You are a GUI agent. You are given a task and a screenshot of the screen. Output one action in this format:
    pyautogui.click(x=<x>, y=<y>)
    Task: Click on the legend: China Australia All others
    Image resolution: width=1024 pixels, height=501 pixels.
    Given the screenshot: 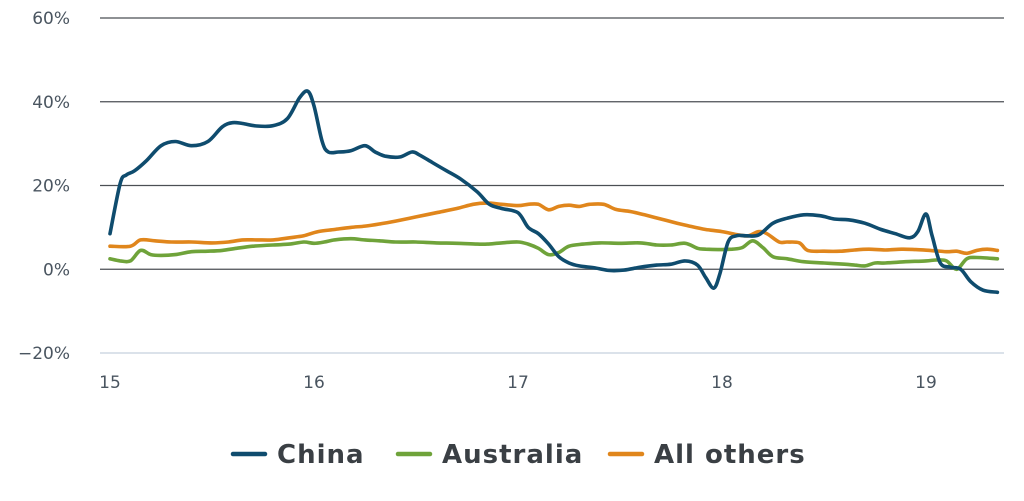 What is the action you would take?
    pyautogui.click(x=518, y=455)
    